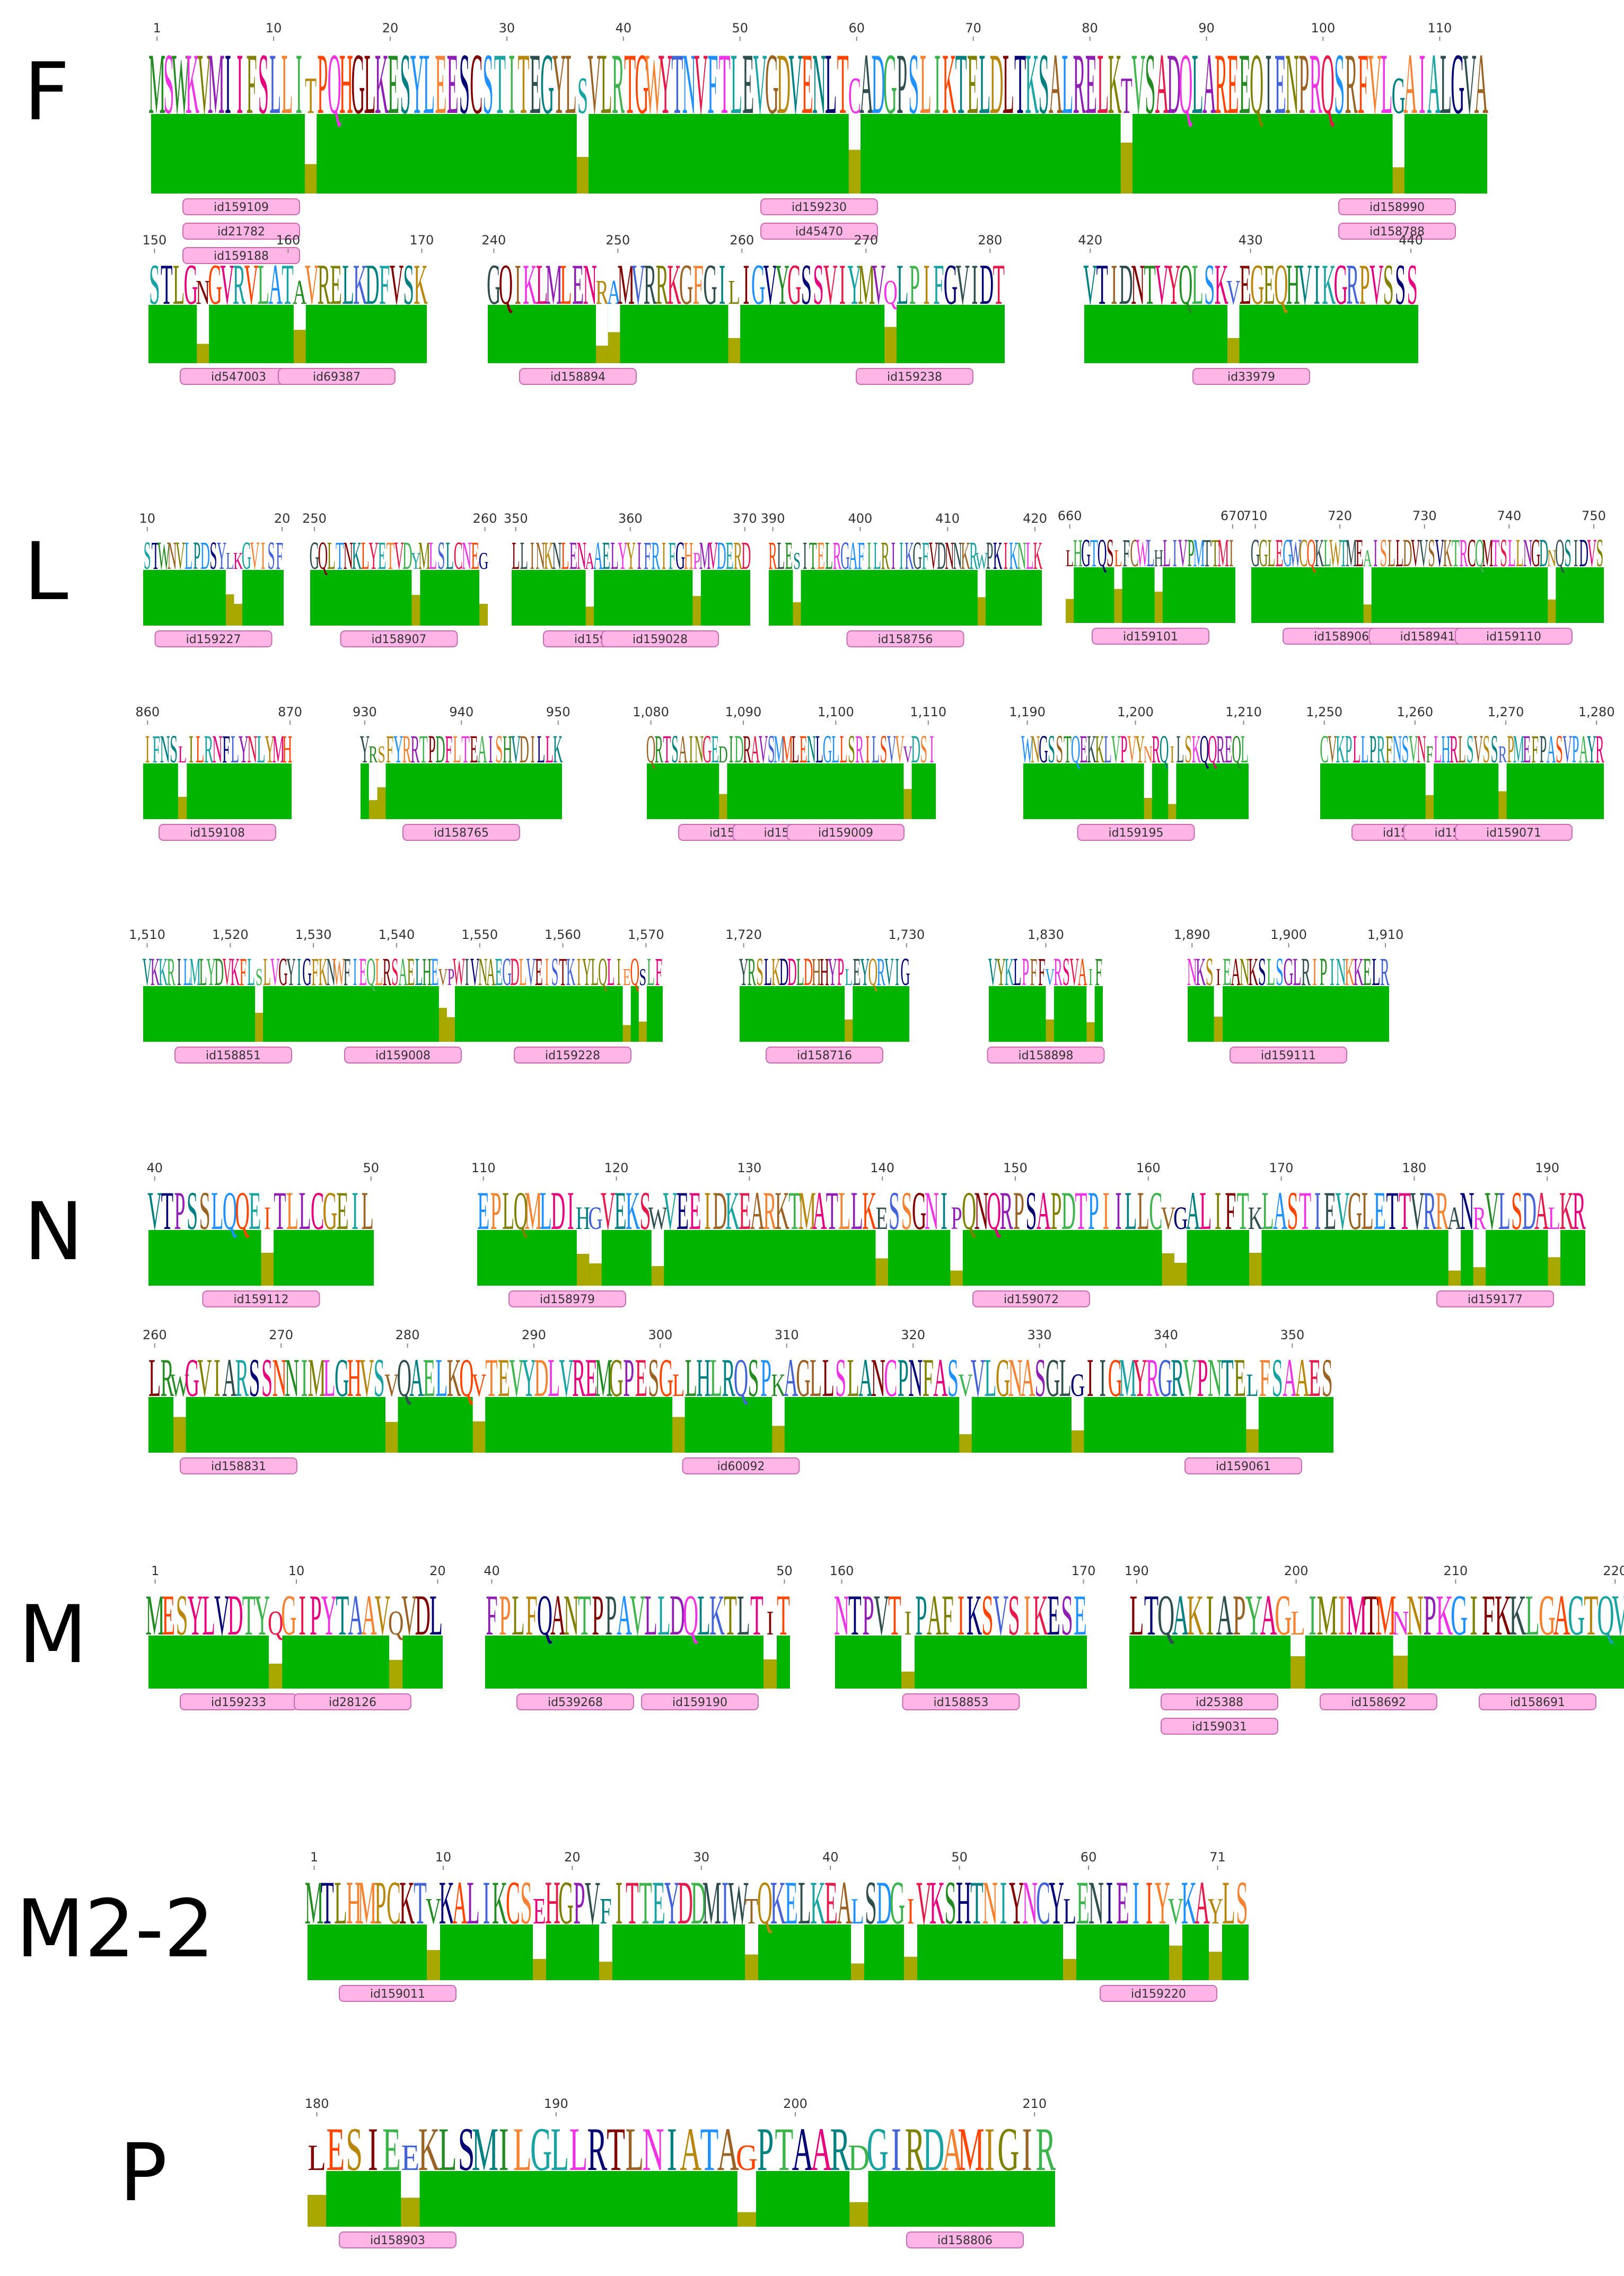 This screenshot has height=2276, width=1624. What do you see at coordinates (1135, 833) in the screenshot?
I see `epitope-id: id159195` at bounding box center [1135, 833].